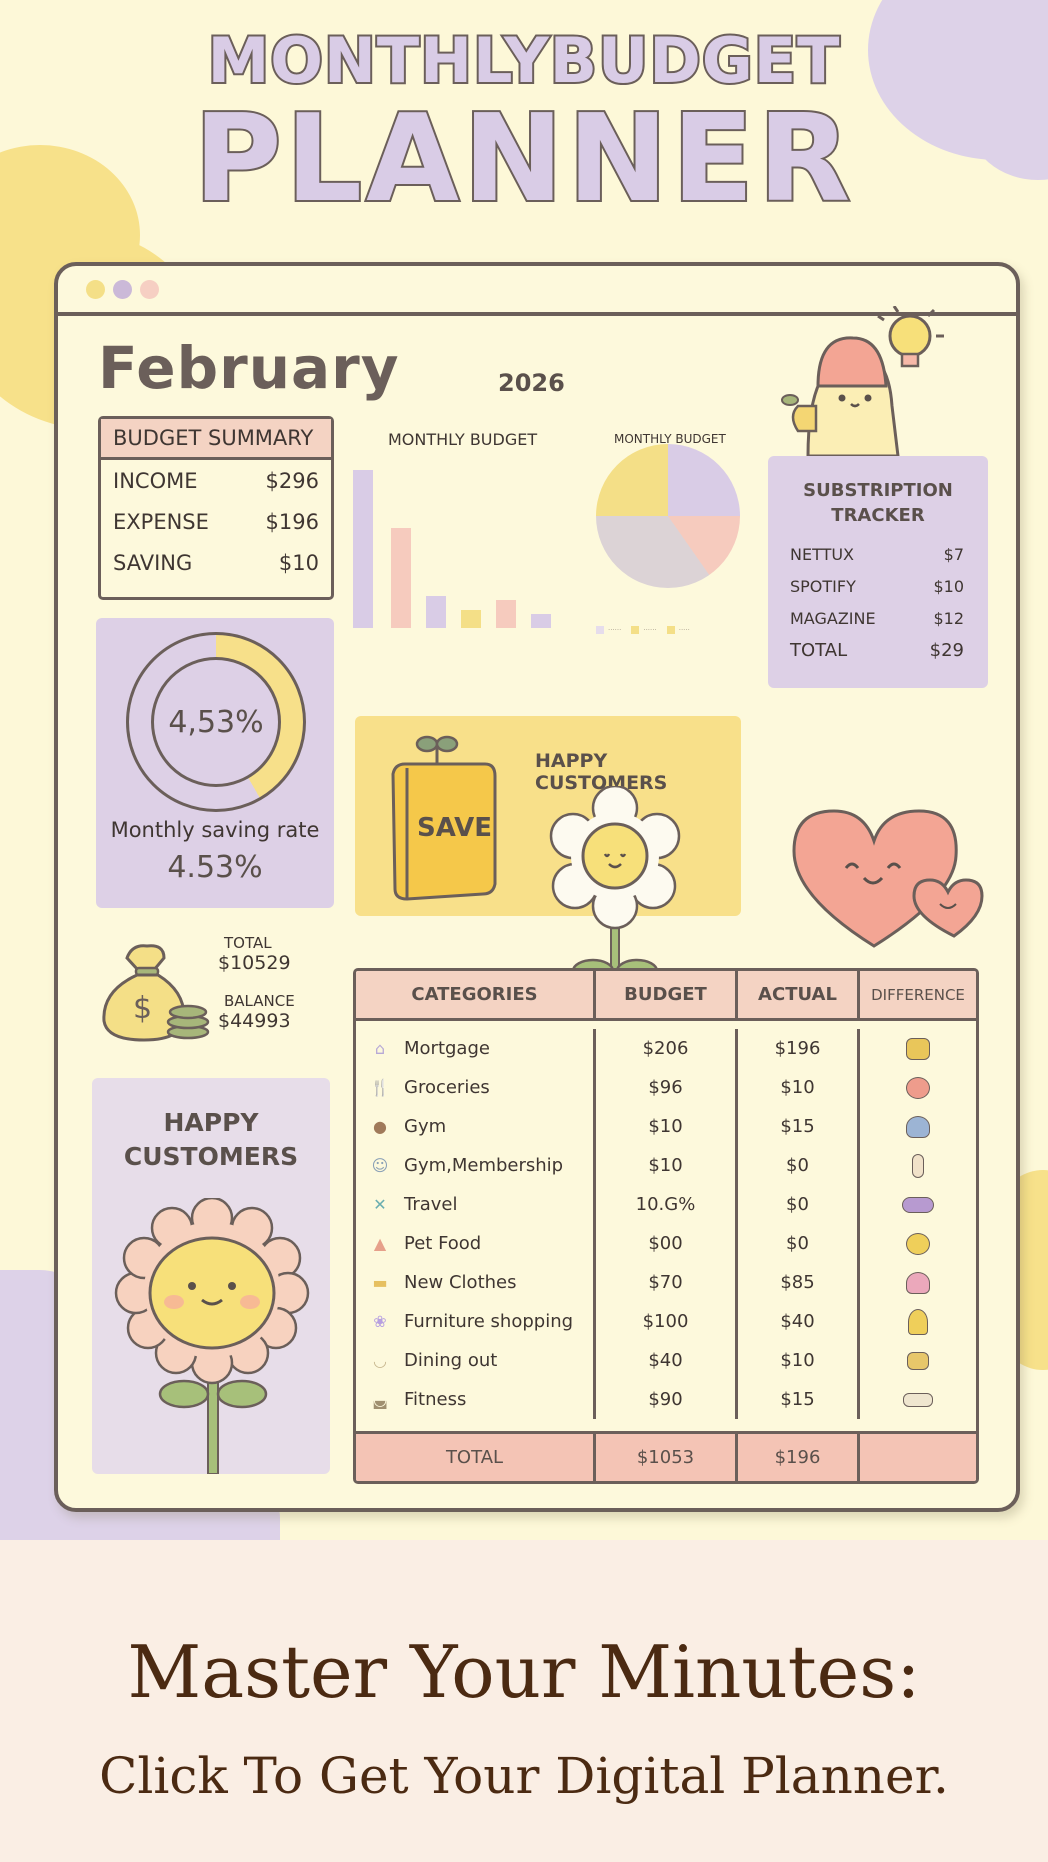 Image resolution: width=1048 pixels, height=1862 pixels. What do you see at coordinates (215, 830) in the screenshot?
I see `saving-rate-label: Monthly saving rate` at bounding box center [215, 830].